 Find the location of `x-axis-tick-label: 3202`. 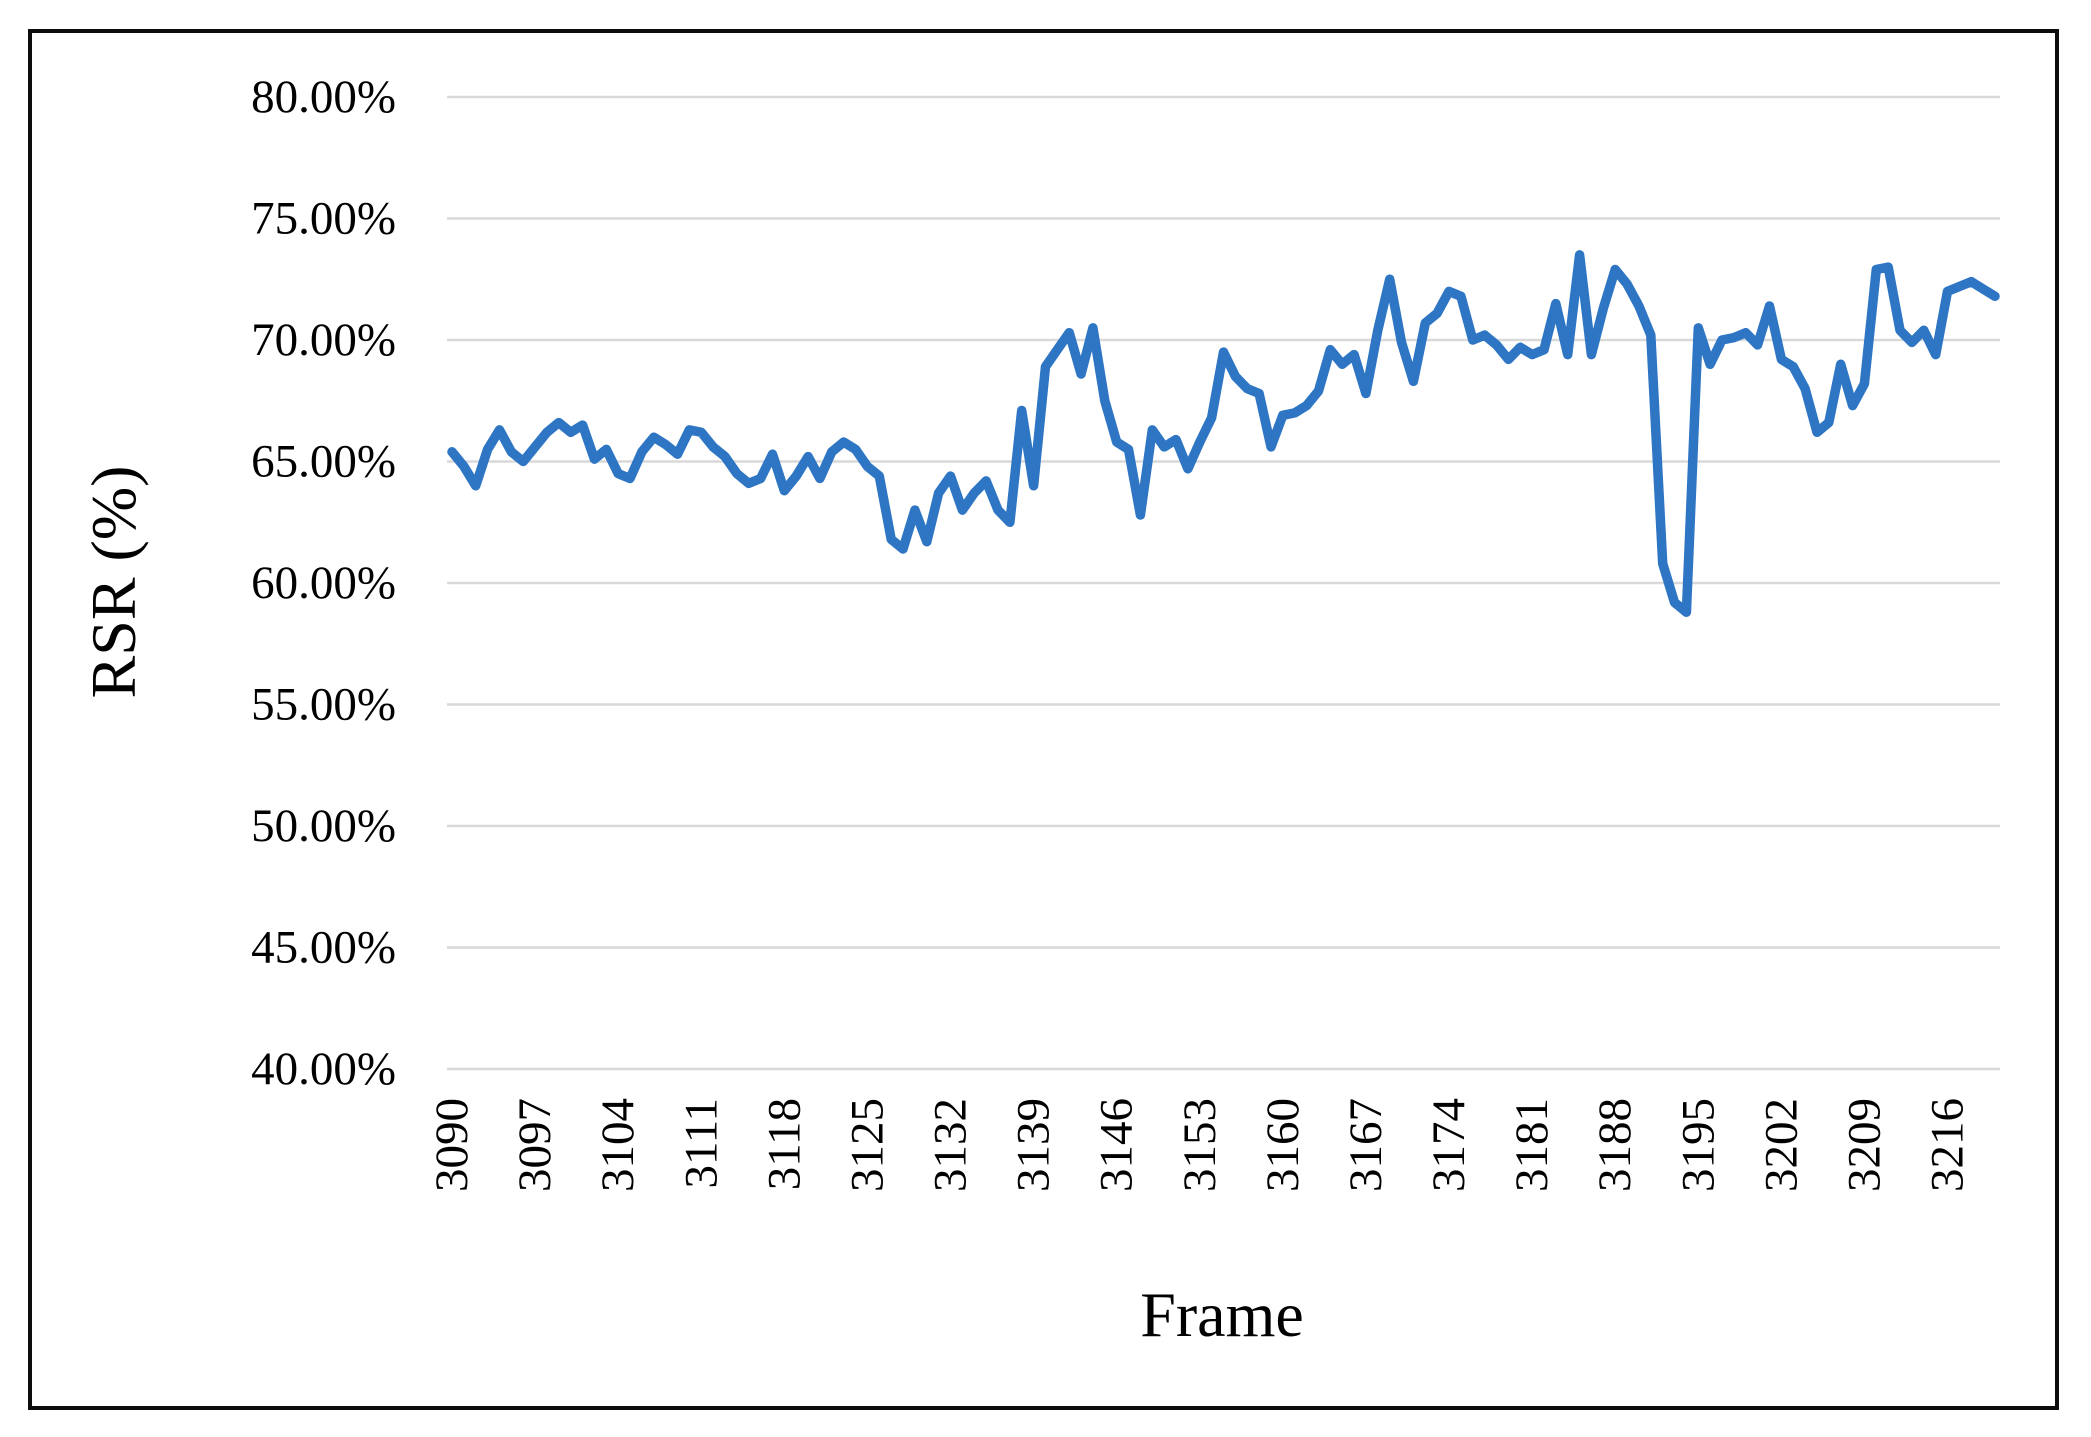

x-axis-tick-label: 3202 is located at coordinates (1781, 1145).